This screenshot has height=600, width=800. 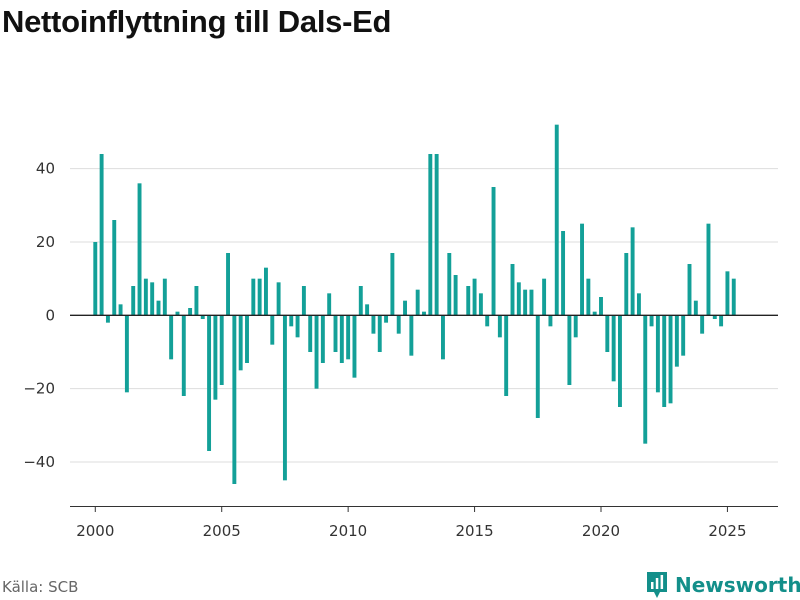 What do you see at coordinates (39, 462) in the screenshot?
I see `y-tick-label: −40` at bounding box center [39, 462].